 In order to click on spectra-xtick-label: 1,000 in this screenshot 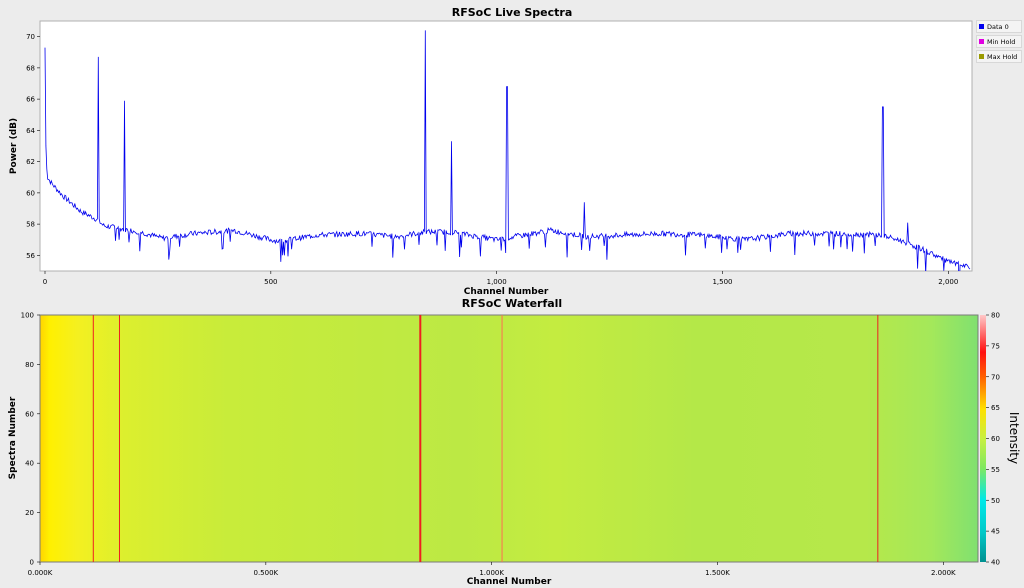, I will do `click(497, 282)`.